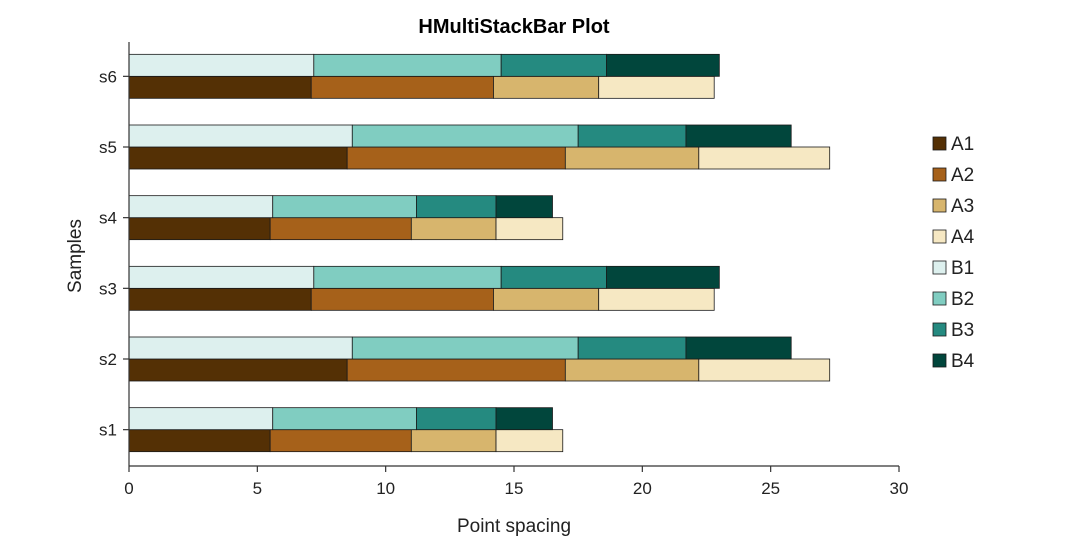  What do you see at coordinates (340, 441) in the screenshot?
I see `bar-s1-A2` at bounding box center [340, 441].